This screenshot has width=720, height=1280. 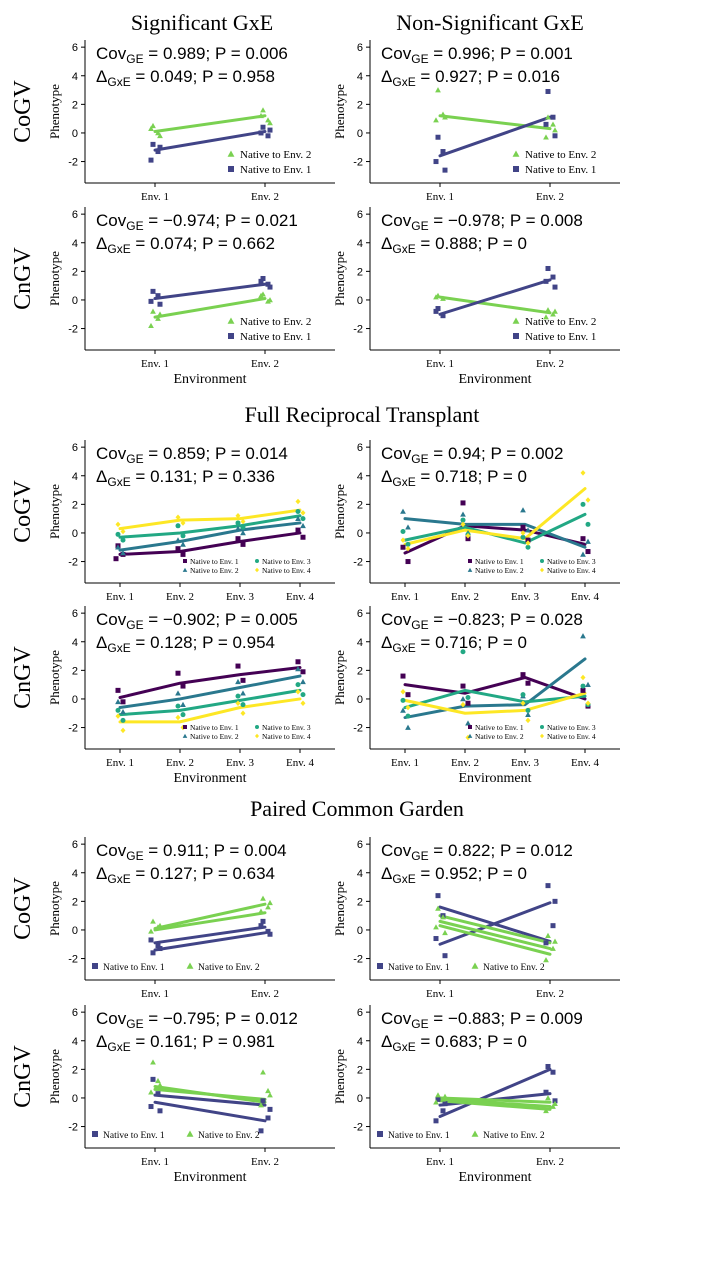 I want to click on delta-gxe-stat: ΔGxE = 0.683; P = 0, so click(x=454, y=1043).